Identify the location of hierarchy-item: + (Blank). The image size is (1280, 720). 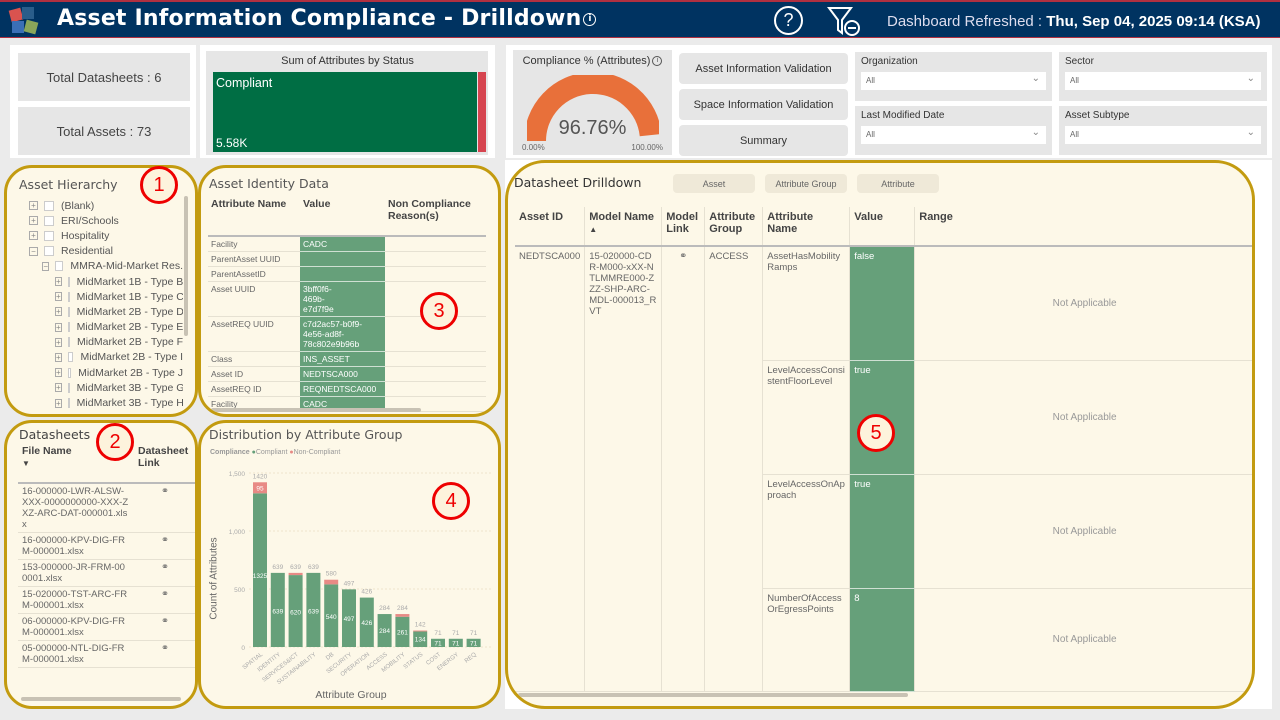
(106, 205).